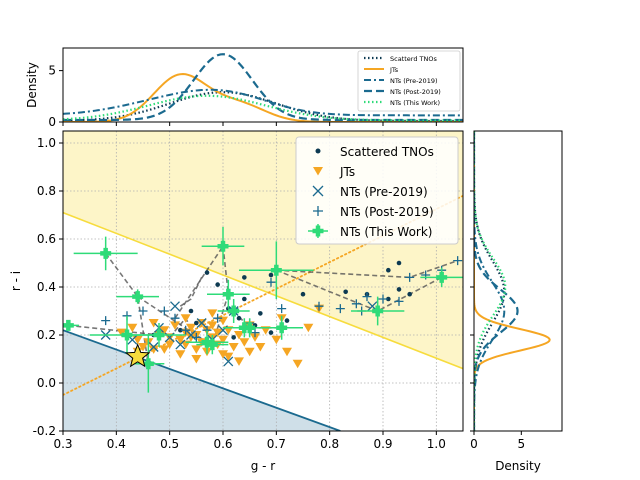  What do you see at coordinates (413, 59) in the screenshot?
I see `top-legend-label-scattered: Scatterd TNOs` at bounding box center [413, 59].